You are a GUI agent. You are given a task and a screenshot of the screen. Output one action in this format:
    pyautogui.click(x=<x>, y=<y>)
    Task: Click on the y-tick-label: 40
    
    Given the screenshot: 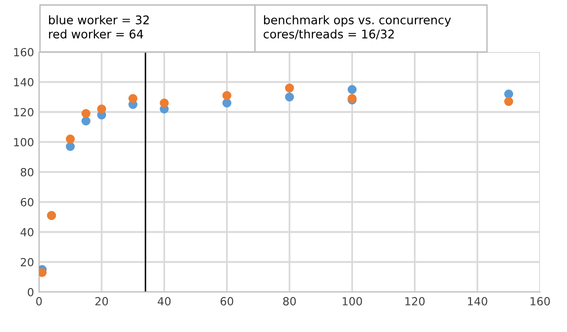 What is the action you would take?
    pyautogui.click(x=27, y=232)
    